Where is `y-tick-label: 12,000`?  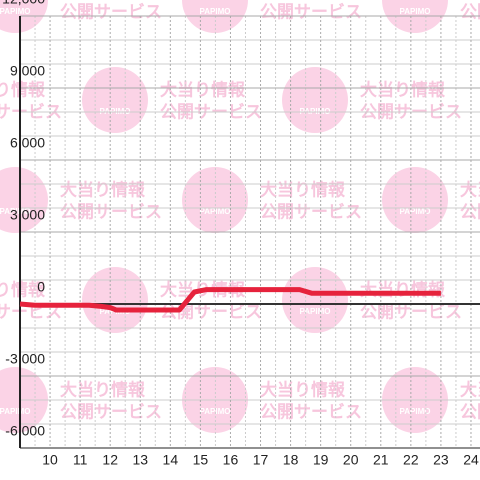 y-tick-label: 12,000 is located at coordinates (23, 3).